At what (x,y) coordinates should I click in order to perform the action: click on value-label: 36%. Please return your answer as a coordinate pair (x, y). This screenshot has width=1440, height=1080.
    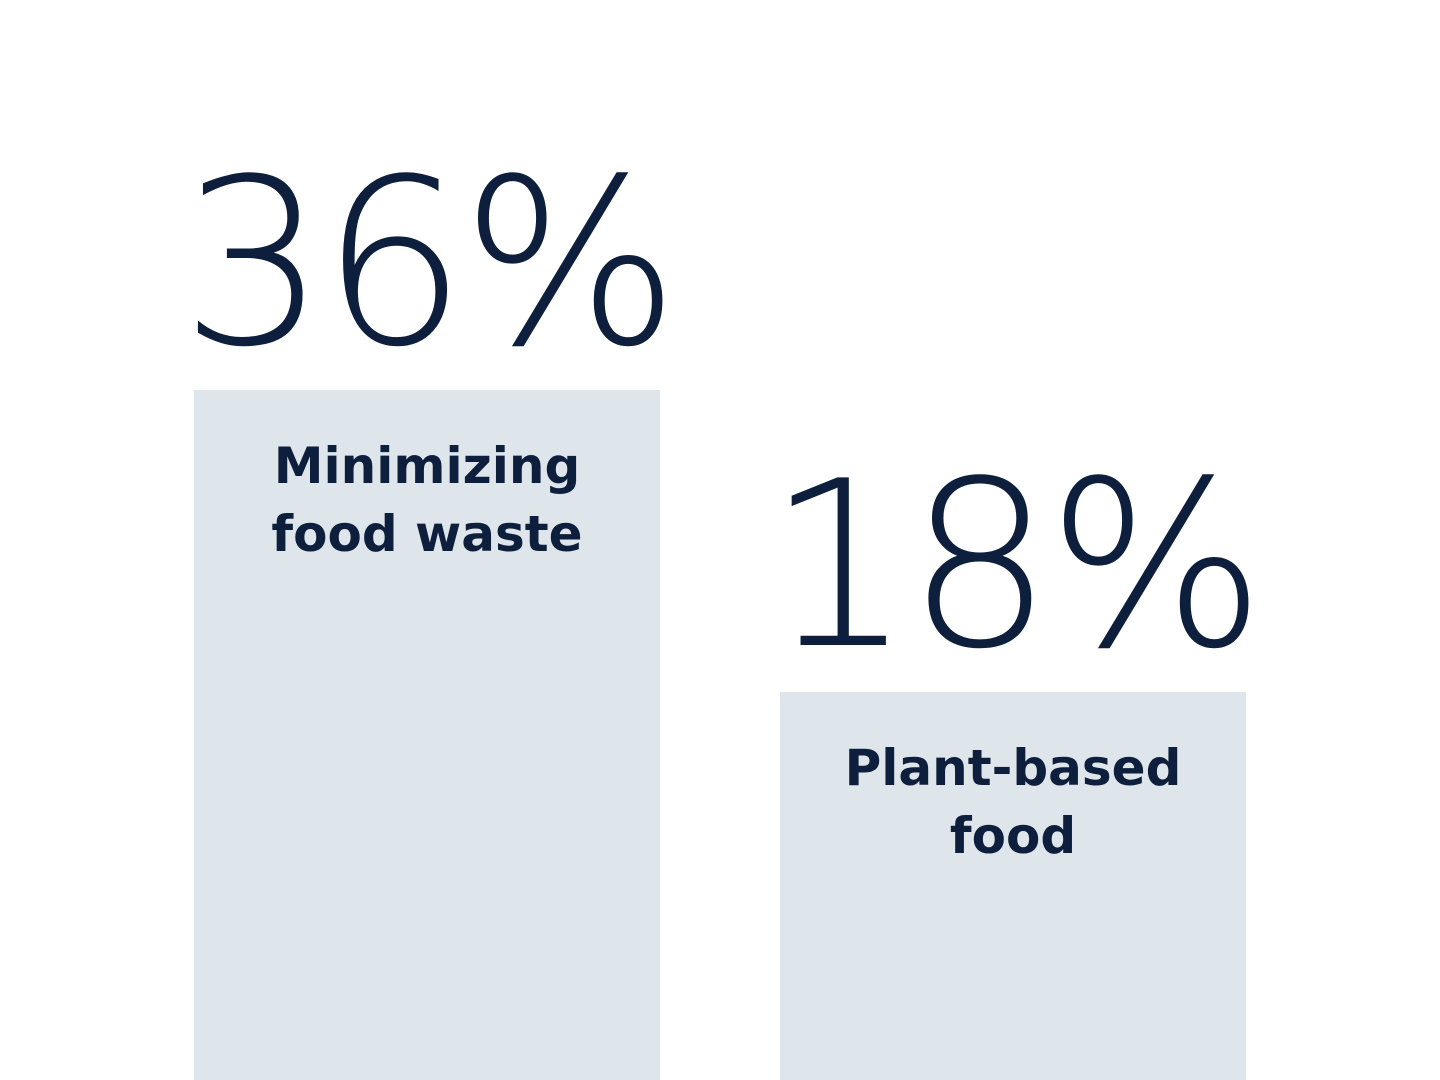
    Looking at the image, I should click on (429, 264).